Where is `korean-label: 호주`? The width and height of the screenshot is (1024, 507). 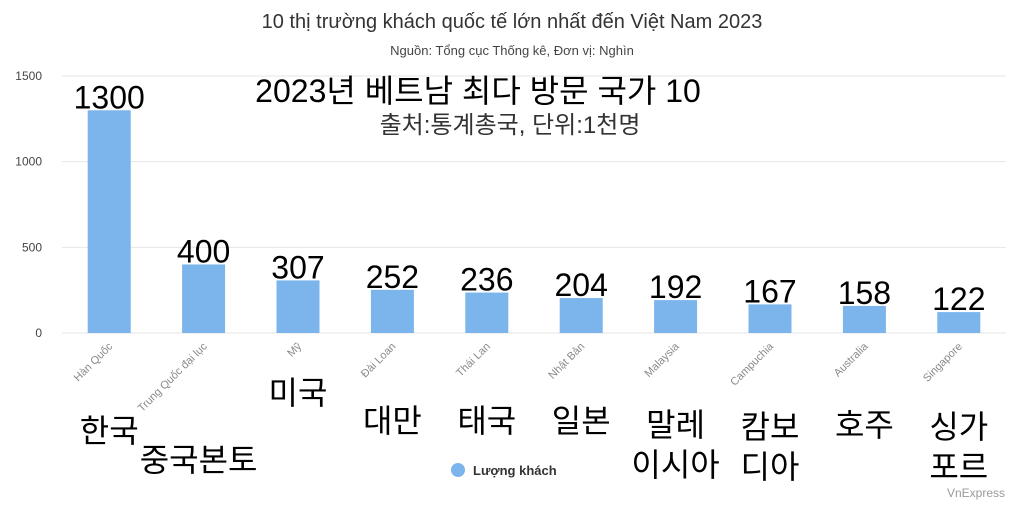 korean-label: 호주 is located at coordinates (864, 425).